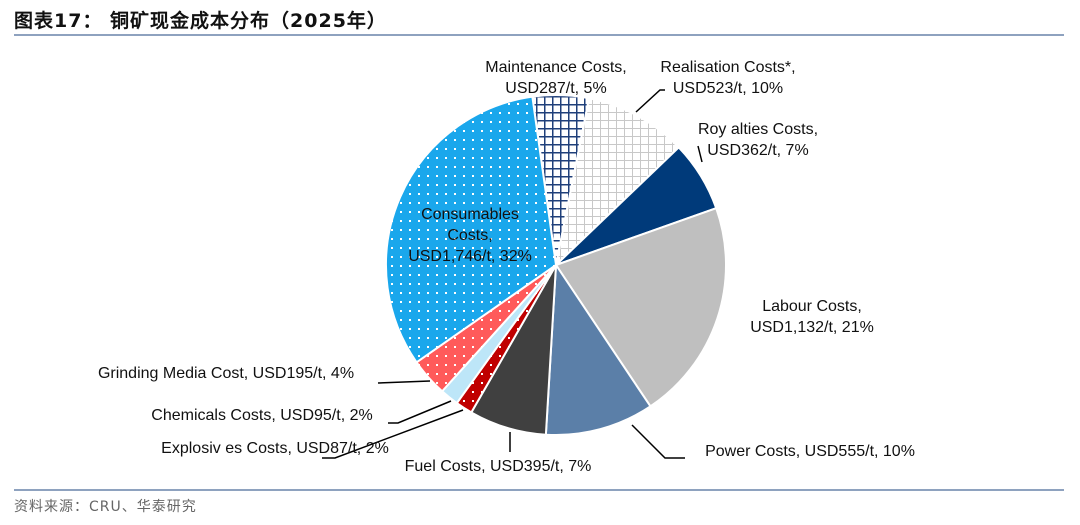  What do you see at coordinates (758, 129) in the screenshot?
I see `data-label: Roy alties Costs,` at bounding box center [758, 129].